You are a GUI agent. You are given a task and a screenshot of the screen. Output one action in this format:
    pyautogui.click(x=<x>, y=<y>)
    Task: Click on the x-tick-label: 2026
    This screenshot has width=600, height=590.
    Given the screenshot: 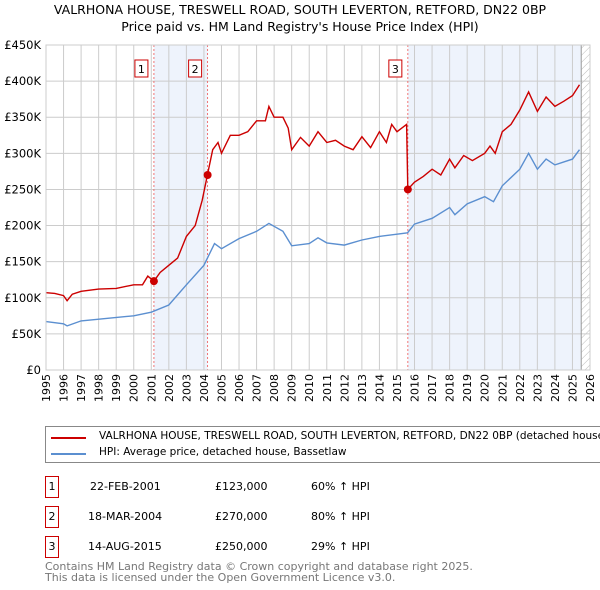 What is the action you would take?
    pyautogui.click(x=590, y=388)
    